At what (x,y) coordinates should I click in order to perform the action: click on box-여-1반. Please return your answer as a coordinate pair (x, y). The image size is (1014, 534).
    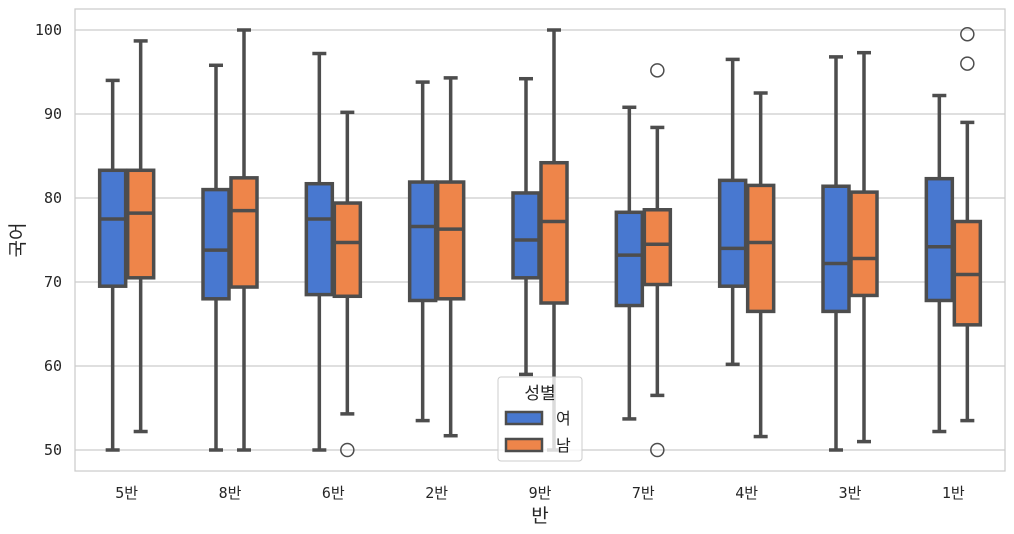
    Looking at the image, I should click on (939, 263).